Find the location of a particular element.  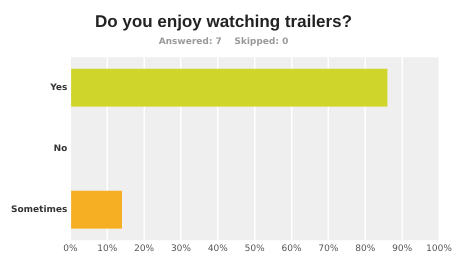

chart-subtitle: Answered: 7 Skipped: 0 is located at coordinates (223, 42).